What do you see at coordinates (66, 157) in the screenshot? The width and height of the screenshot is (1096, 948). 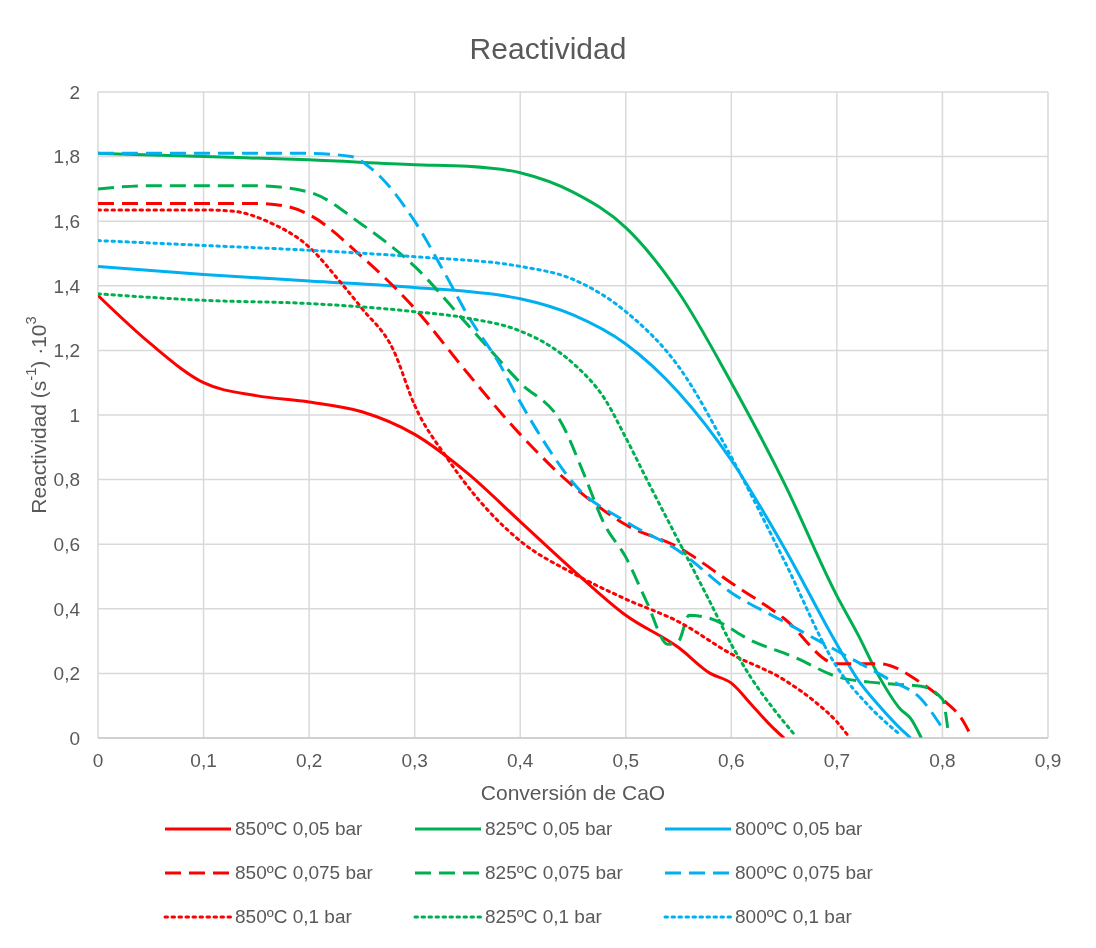 I see `y-tick-label: 1,8` at bounding box center [66, 157].